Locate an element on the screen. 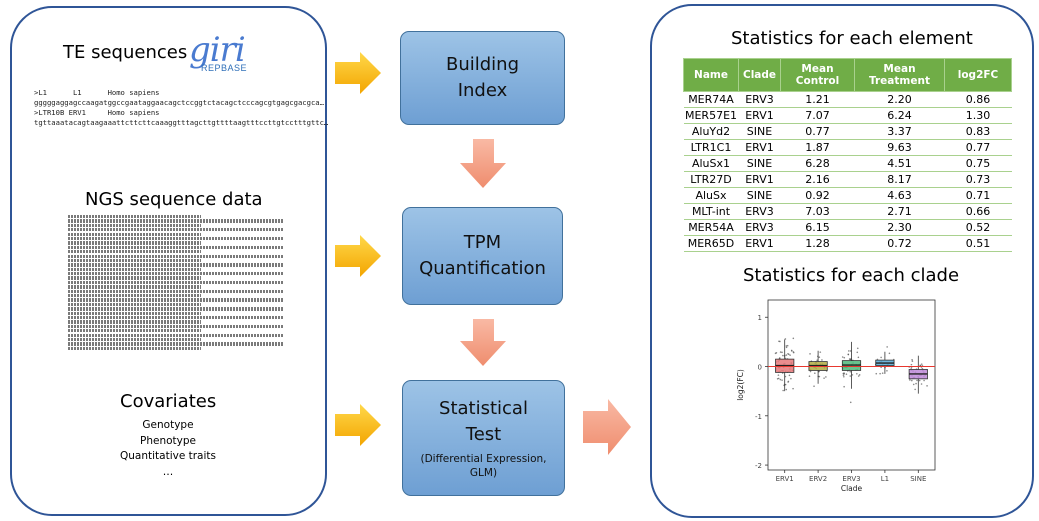  table-cell: 6.28 is located at coordinates (817, 163).